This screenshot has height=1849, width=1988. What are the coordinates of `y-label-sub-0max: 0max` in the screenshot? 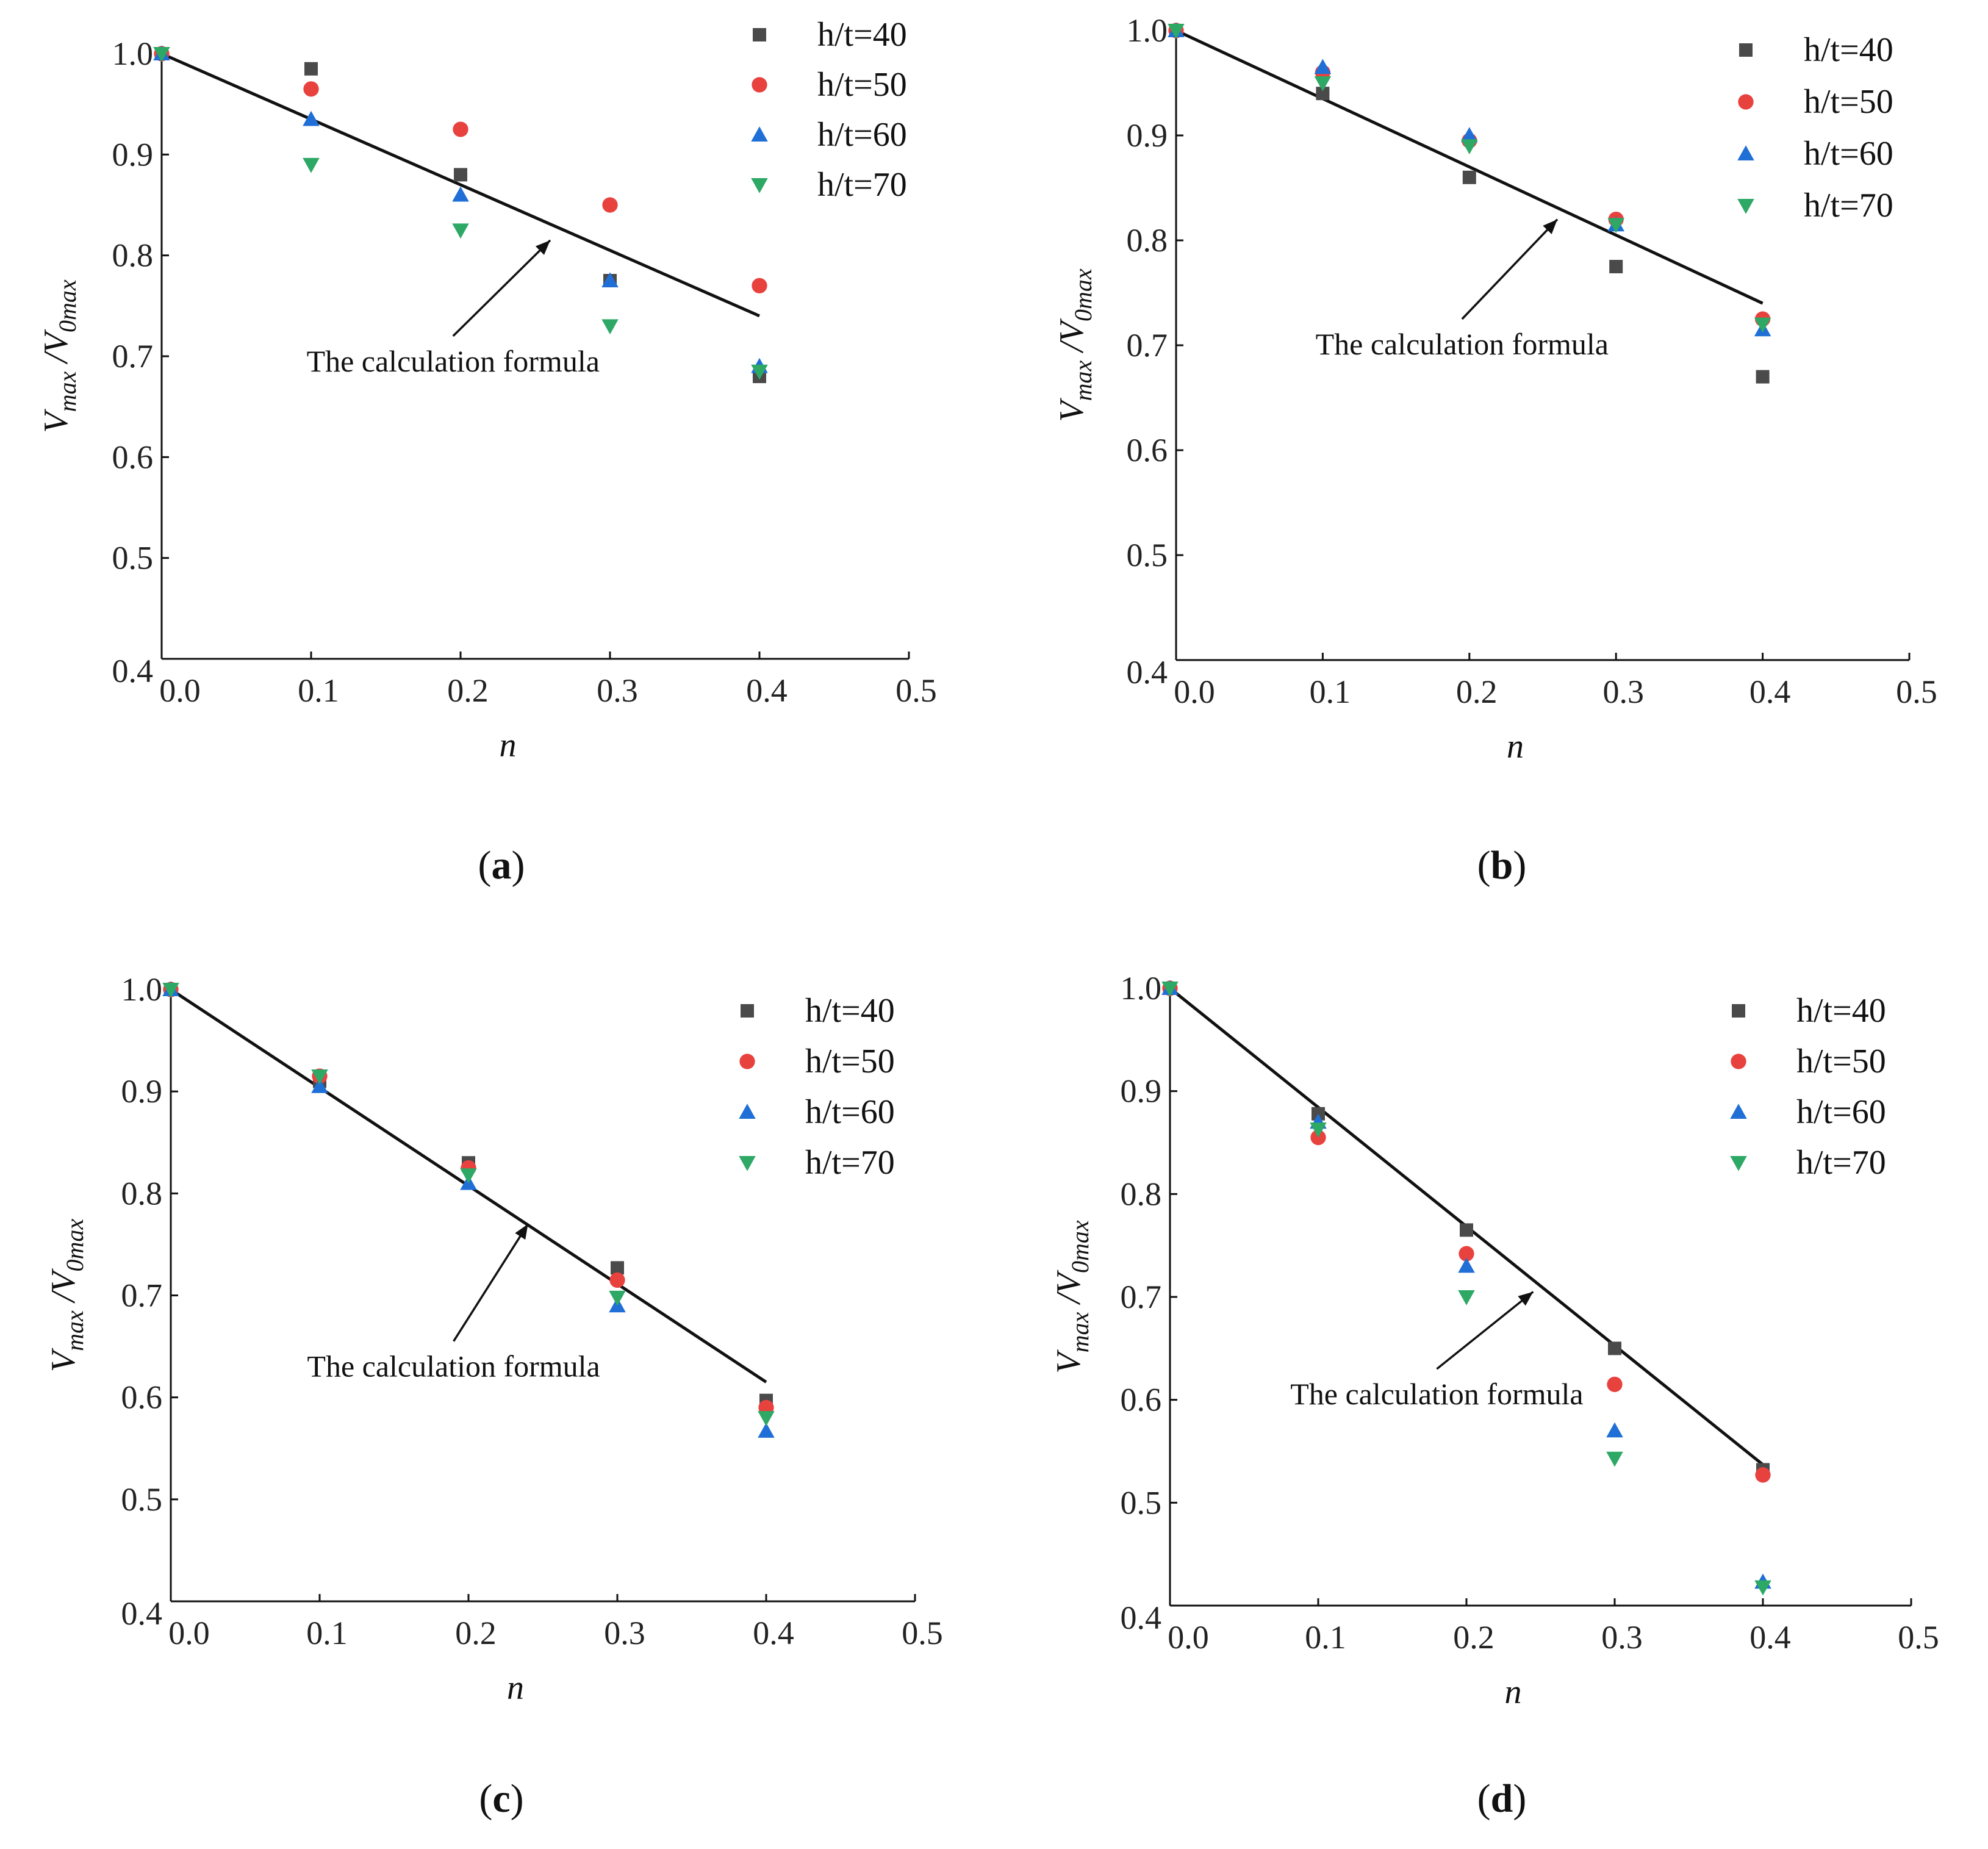 It's located at (1083, 294).